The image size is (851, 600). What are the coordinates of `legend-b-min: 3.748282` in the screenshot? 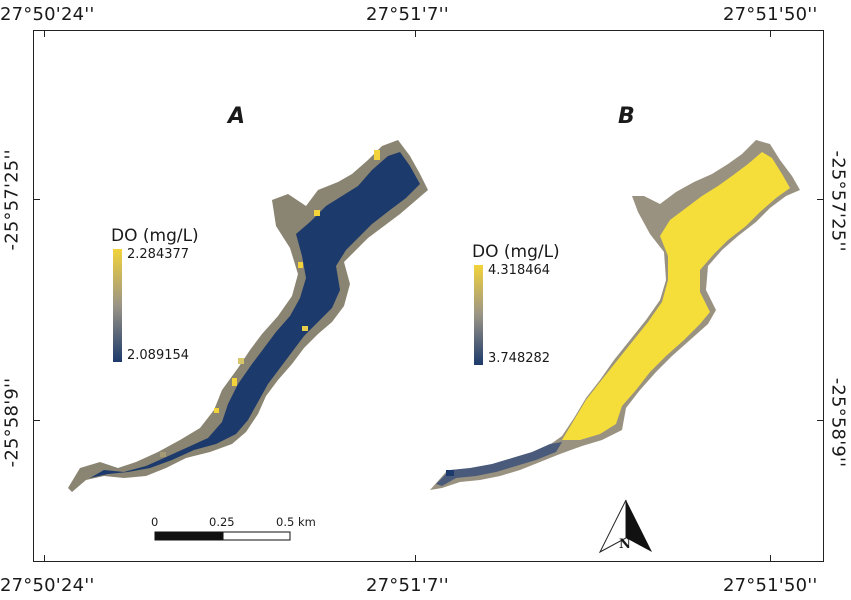 It's located at (519, 358).